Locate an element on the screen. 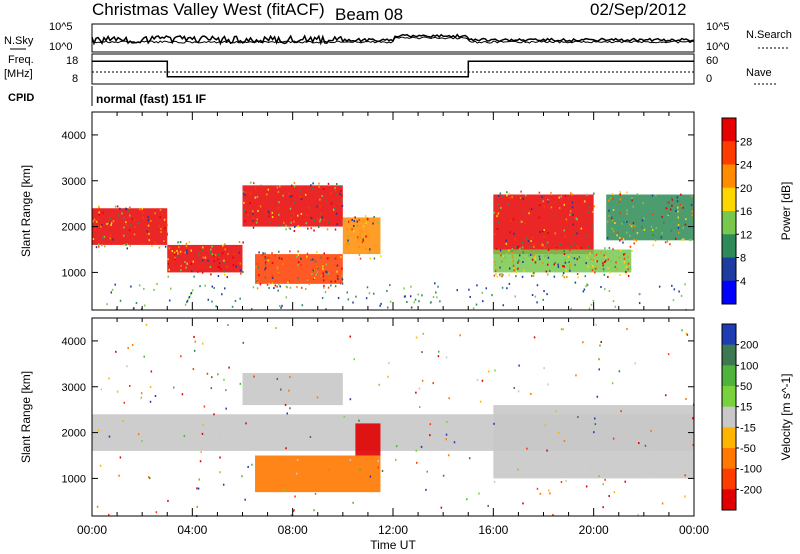 The image size is (800, 554). velocity-echo-band is located at coordinates (368, 439).